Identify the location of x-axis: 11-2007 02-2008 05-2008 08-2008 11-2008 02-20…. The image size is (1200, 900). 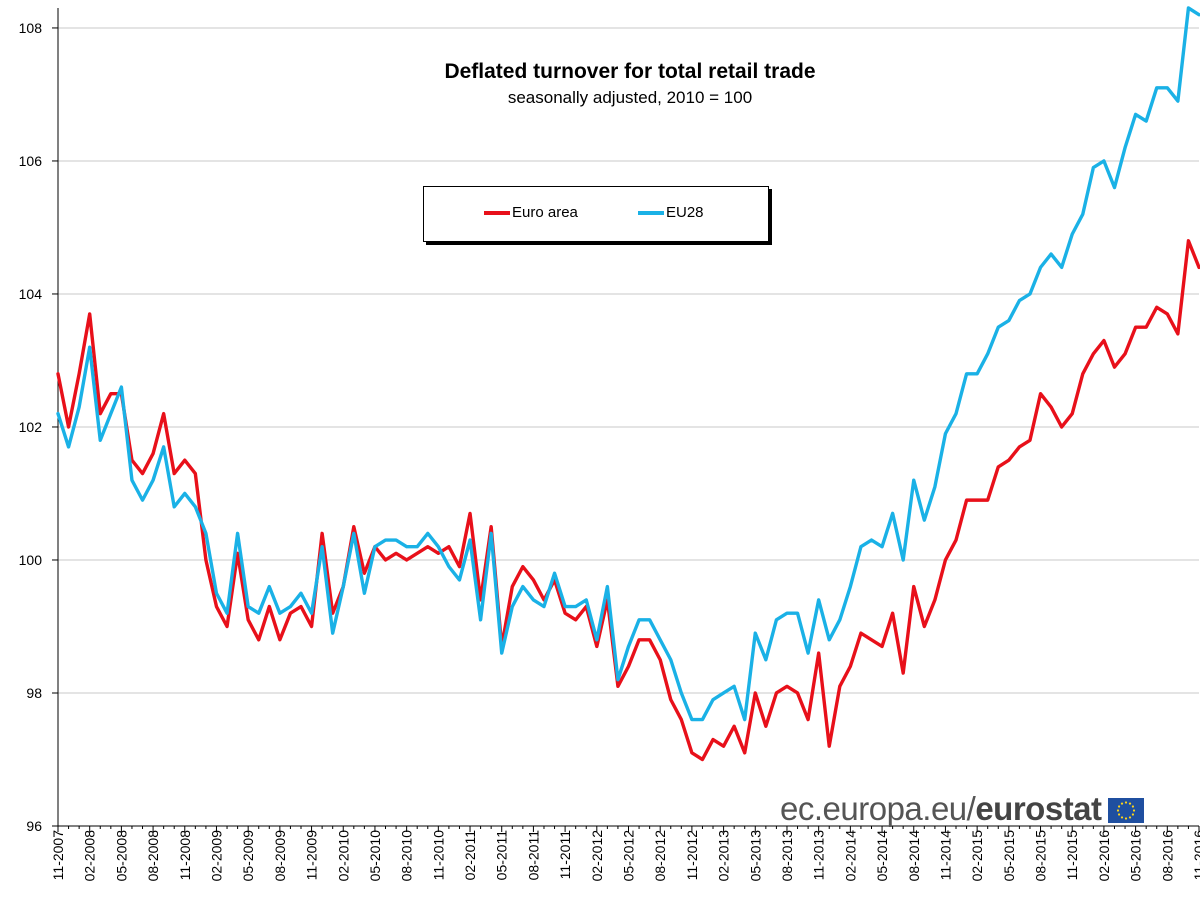
(625, 853).